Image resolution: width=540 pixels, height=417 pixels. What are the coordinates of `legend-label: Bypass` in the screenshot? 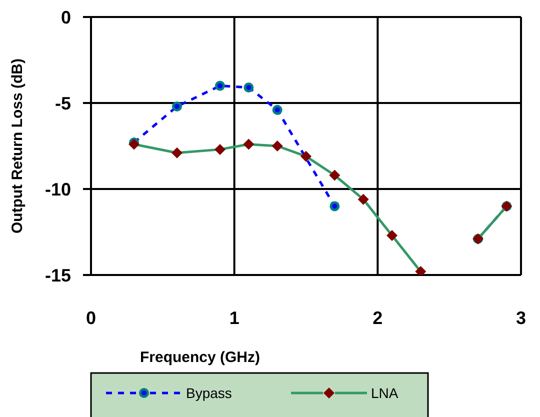 It's located at (209, 392).